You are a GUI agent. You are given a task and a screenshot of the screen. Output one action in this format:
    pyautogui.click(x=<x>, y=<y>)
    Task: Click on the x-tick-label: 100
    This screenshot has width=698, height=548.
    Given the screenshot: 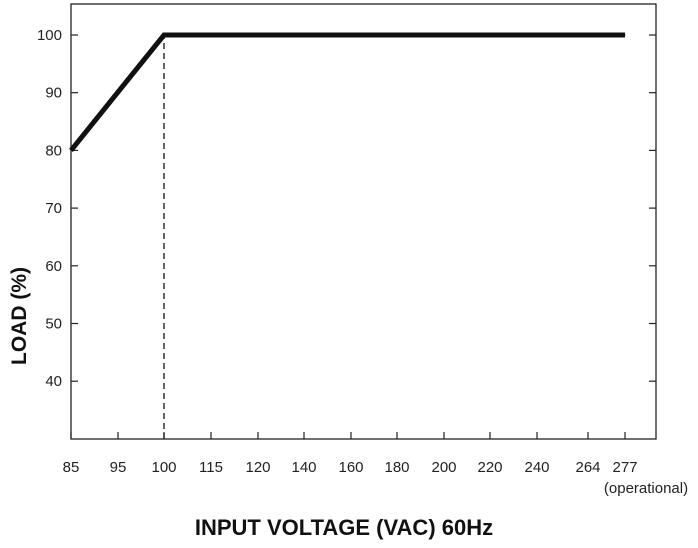 What is the action you would take?
    pyautogui.click(x=163, y=467)
    